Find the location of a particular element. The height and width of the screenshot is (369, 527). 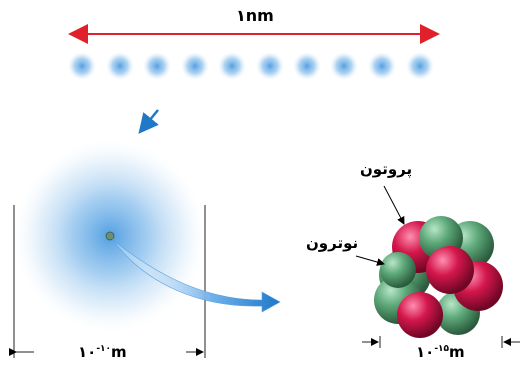

neutron-pointer is located at coordinates (370, 260).